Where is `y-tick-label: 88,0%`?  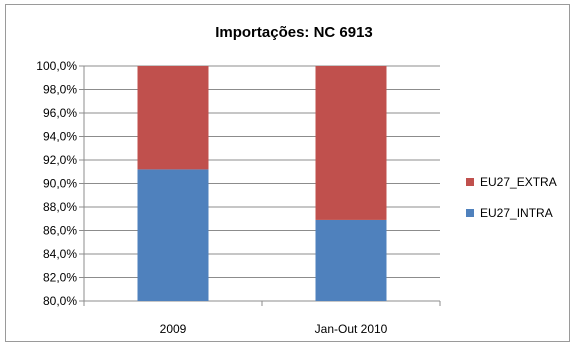
y-tick-label: 88,0% is located at coordinates (60, 207).